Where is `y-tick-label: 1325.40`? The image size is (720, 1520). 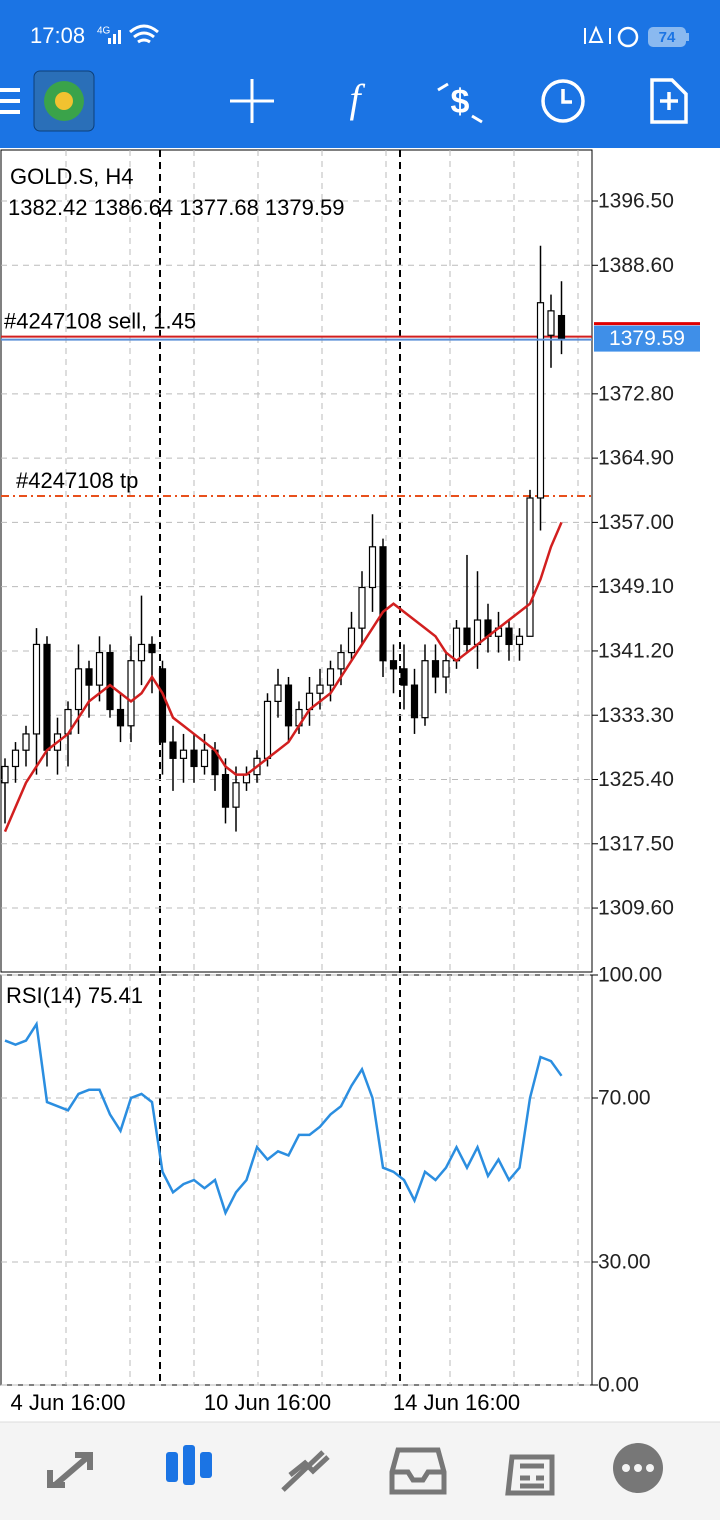
y-tick-label: 1325.40 is located at coordinates (636, 779).